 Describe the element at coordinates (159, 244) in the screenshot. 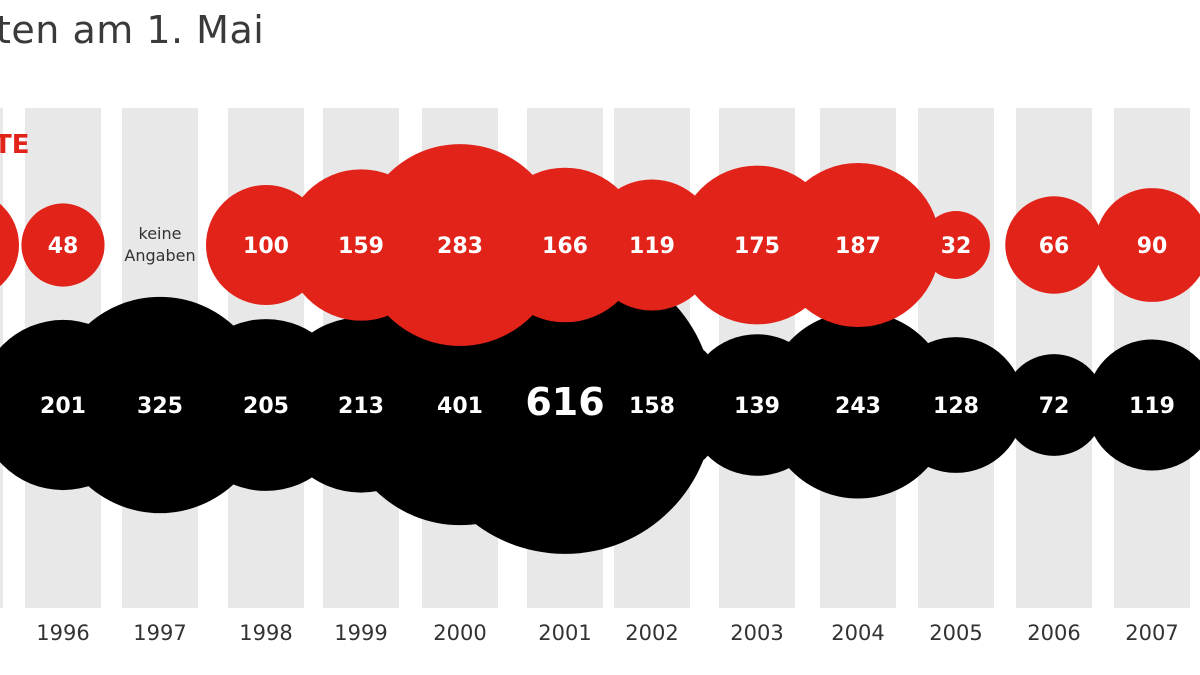

I see `missing-data-label: keine Angaben` at that location.